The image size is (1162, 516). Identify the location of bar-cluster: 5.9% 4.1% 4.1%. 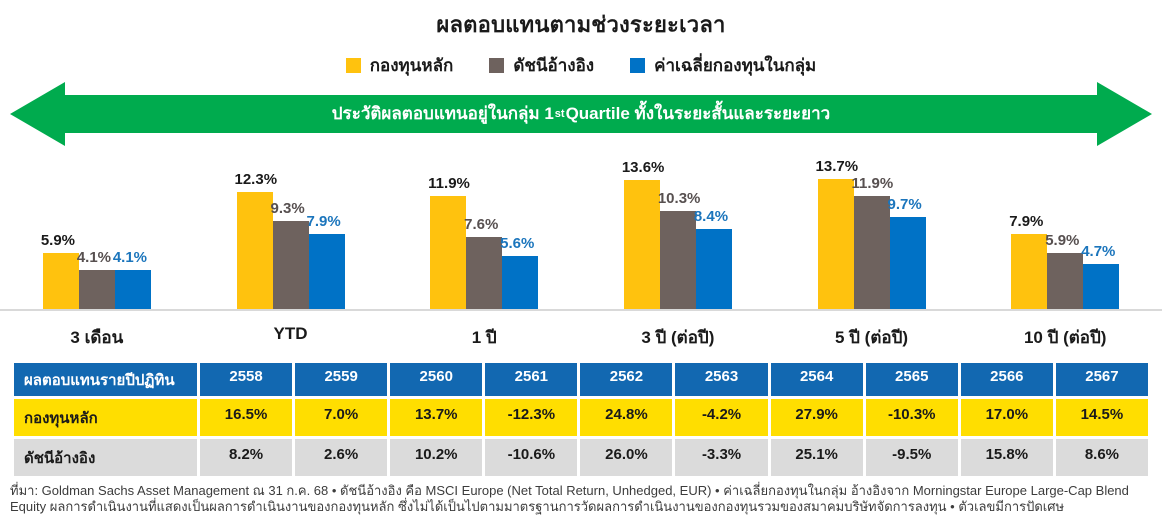
(95, 228).